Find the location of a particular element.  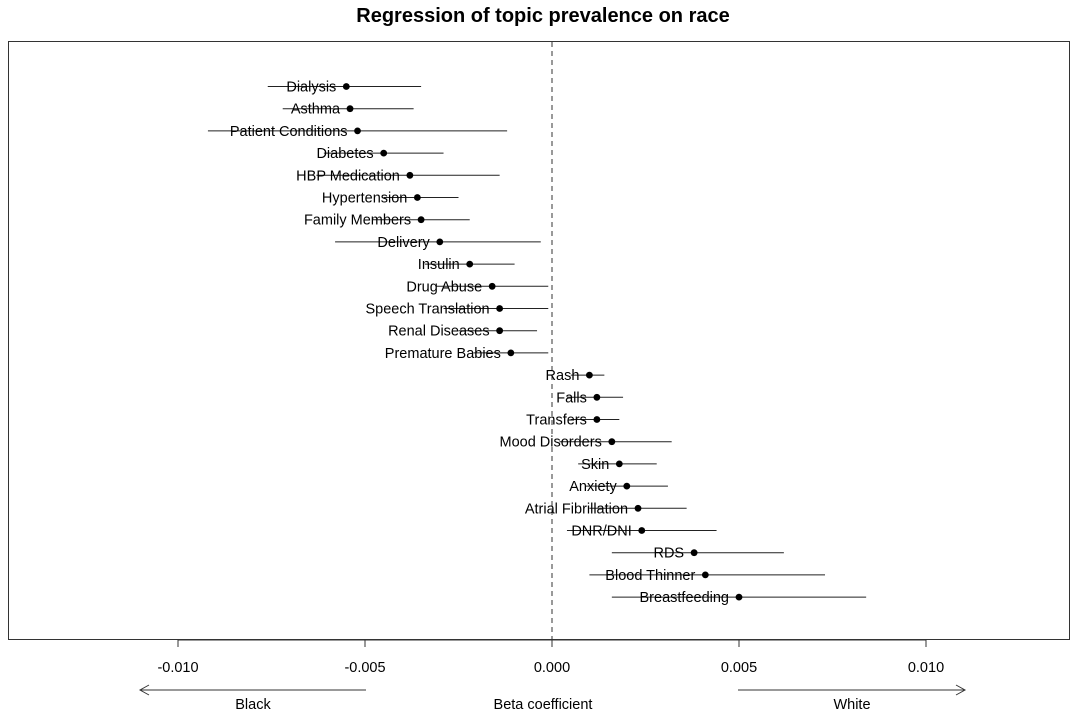

point-estimate-delivery is located at coordinates (440, 242).